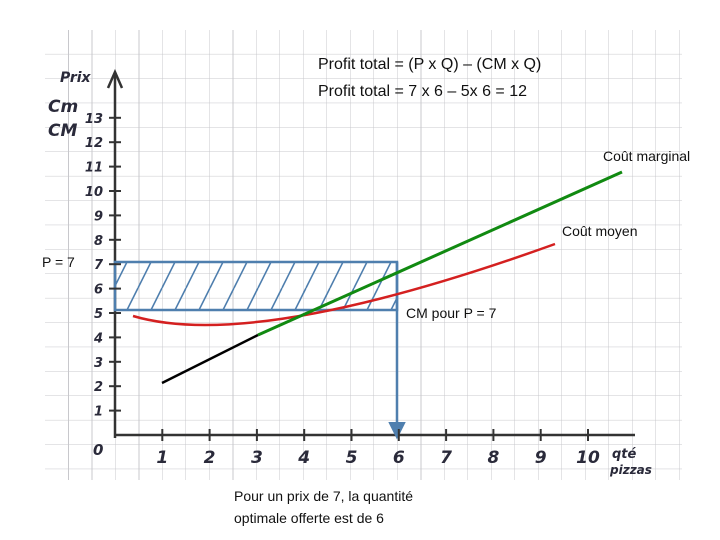  I want to click on y-tick-label: 12, so click(94, 143).